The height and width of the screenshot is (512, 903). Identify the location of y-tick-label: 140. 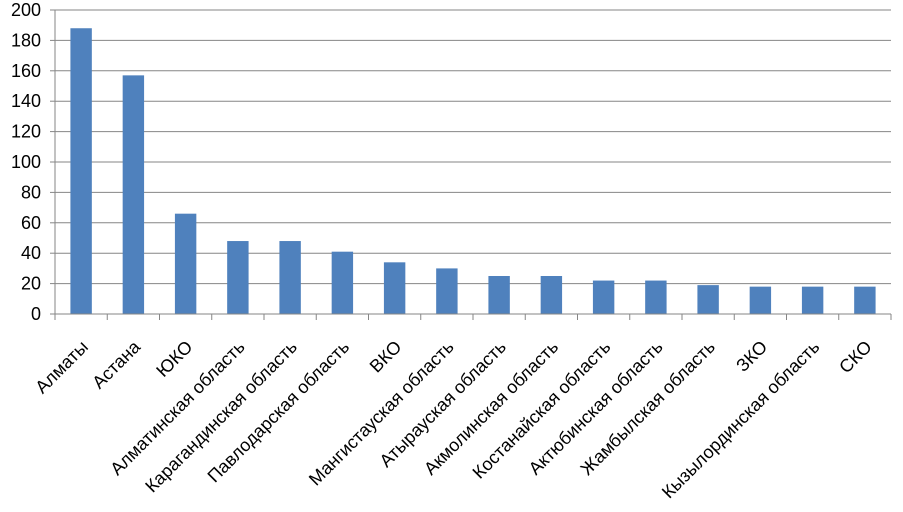
(26, 101).